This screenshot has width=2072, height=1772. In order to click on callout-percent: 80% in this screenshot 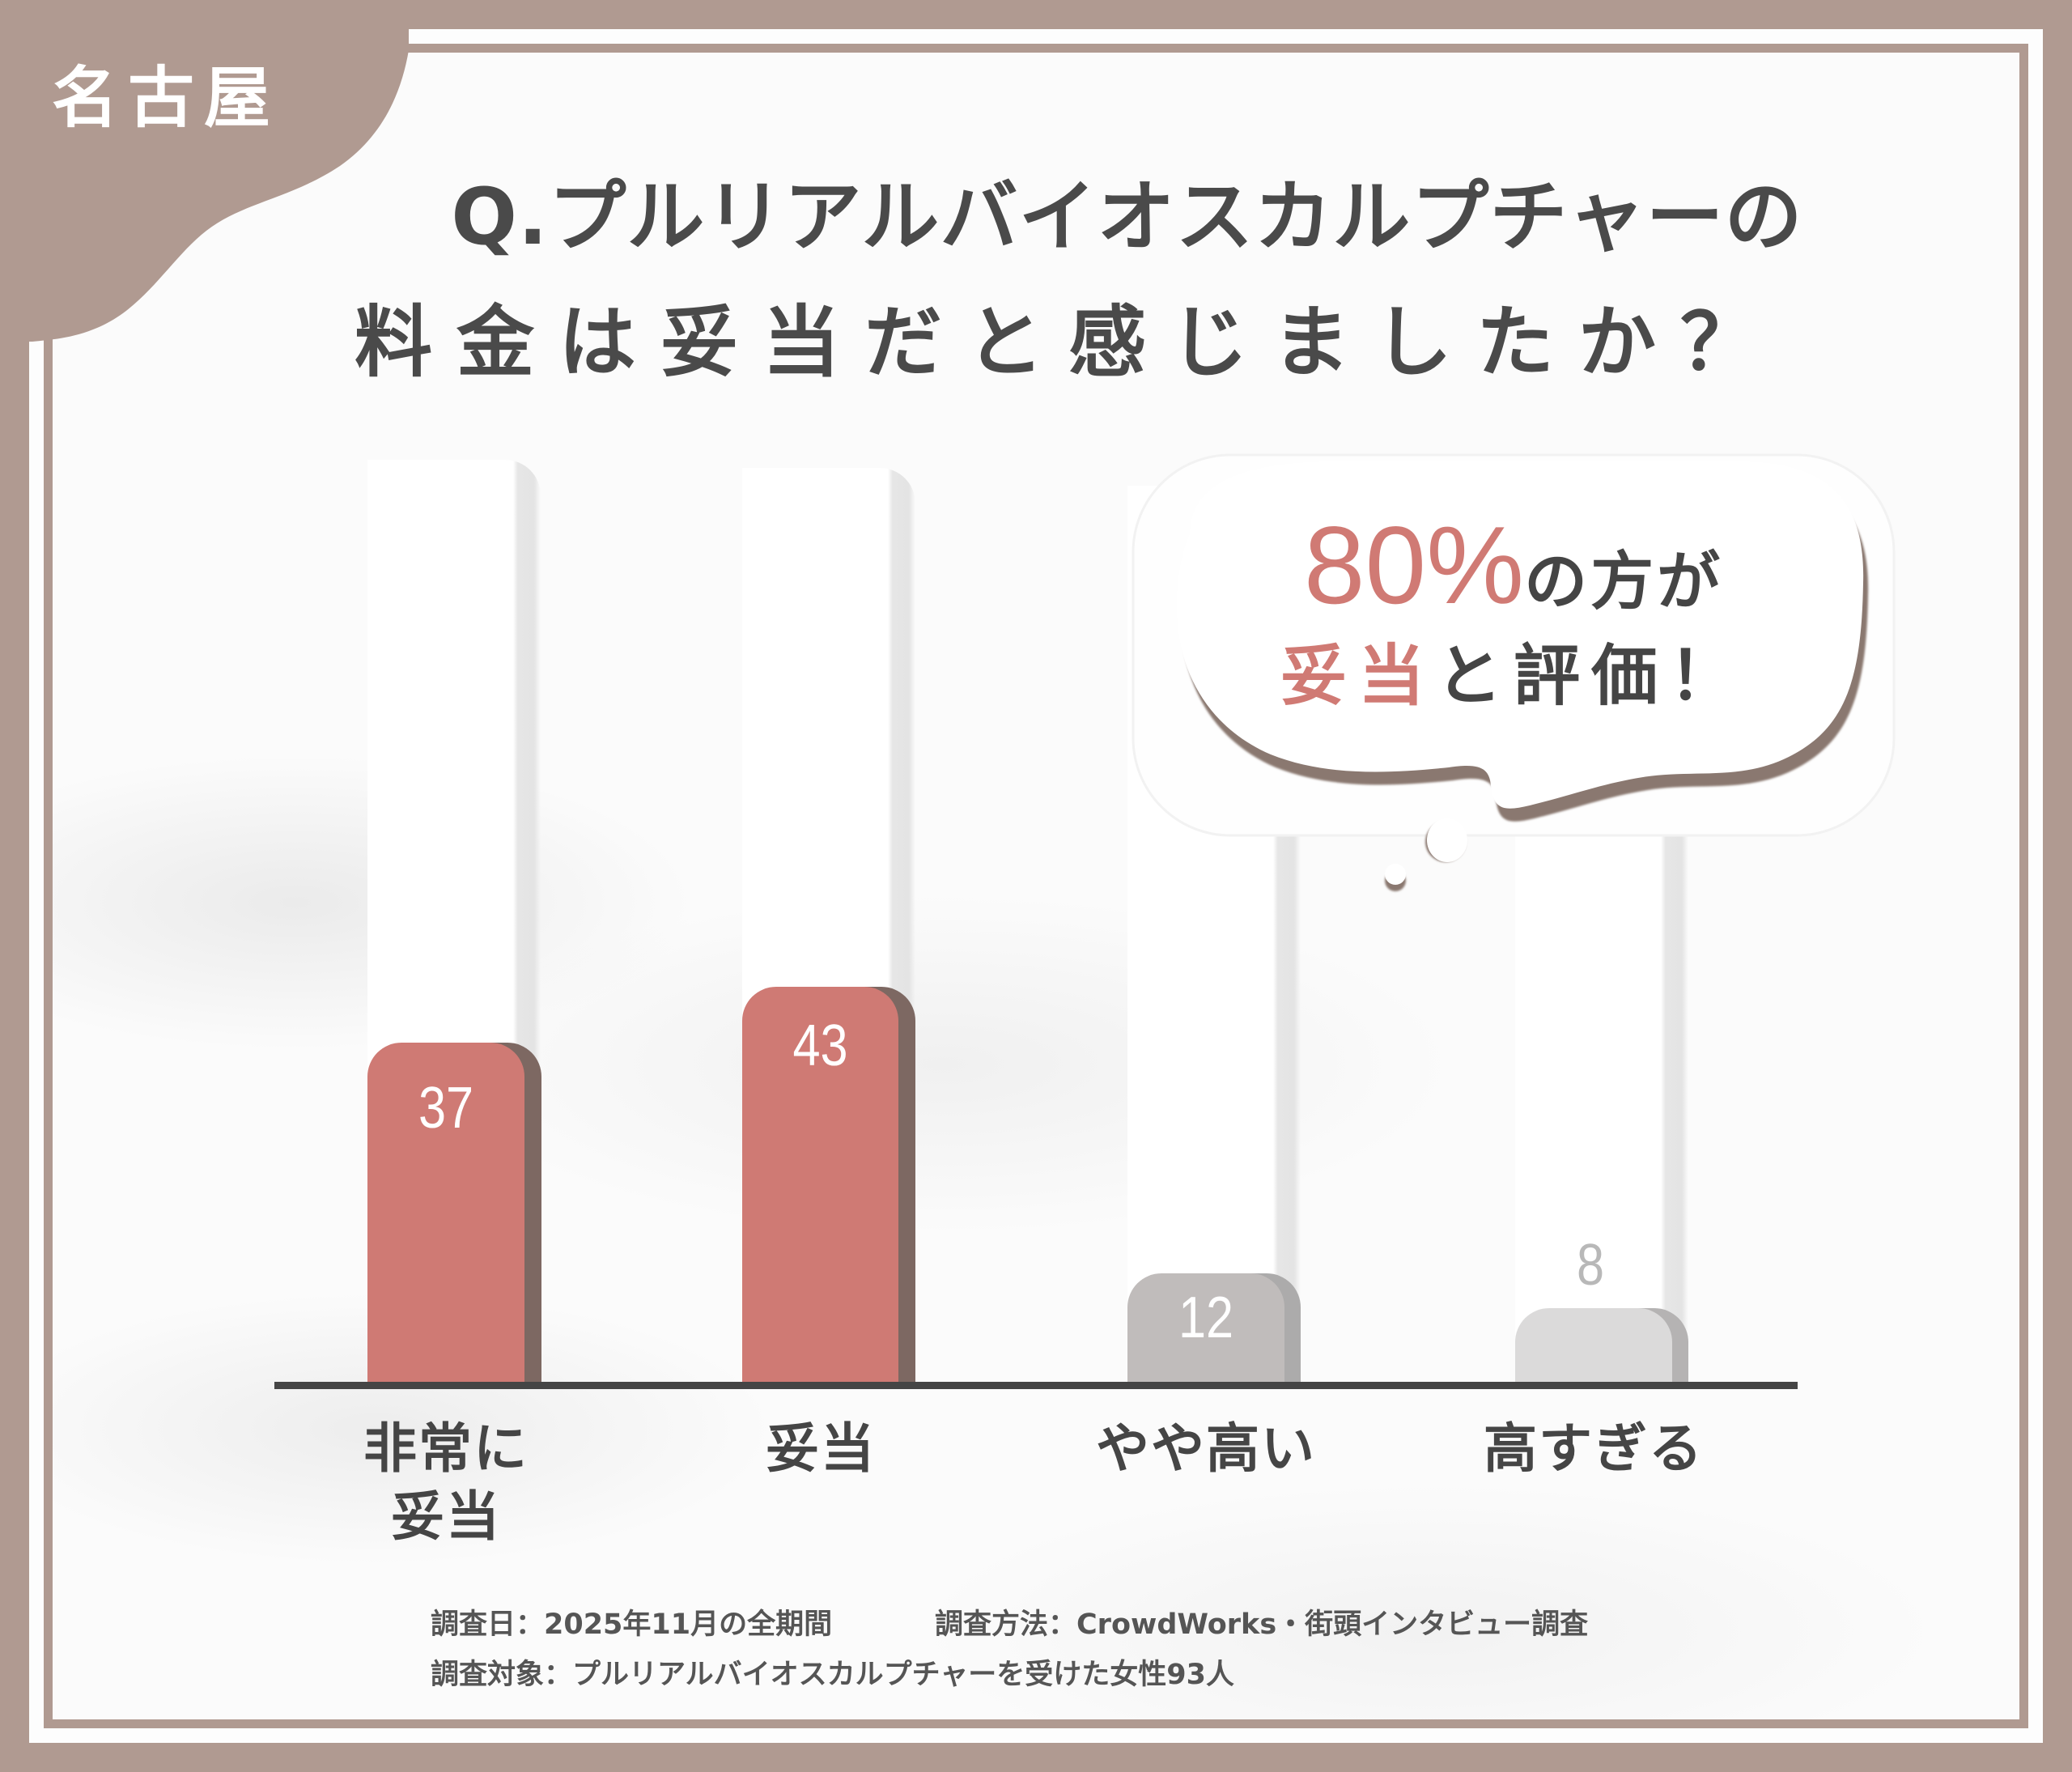, I will do `click(1414, 566)`.